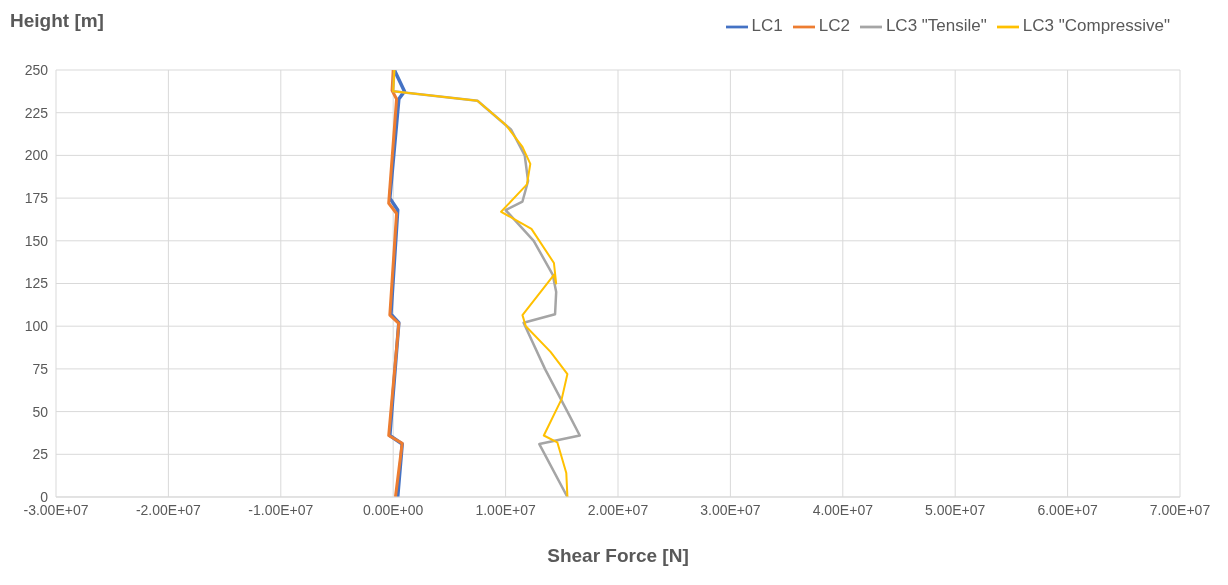 This screenshot has height=585, width=1228. Describe the element at coordinates (40, 411) in the screenshot. I see `y-tick-label: 50` at that location.